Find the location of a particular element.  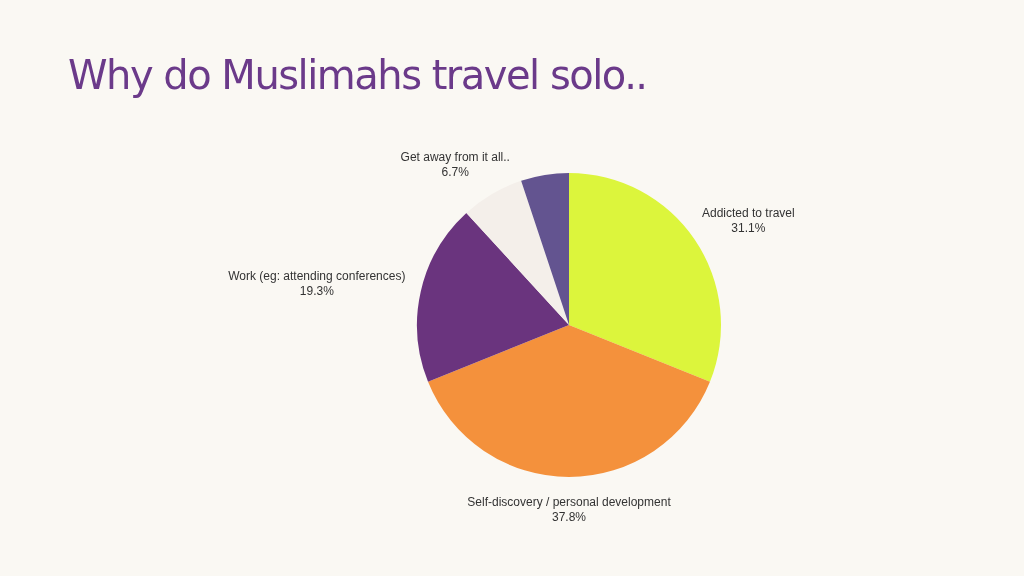

slice-label: Addicted to travel is located at coordinates (748, 213).